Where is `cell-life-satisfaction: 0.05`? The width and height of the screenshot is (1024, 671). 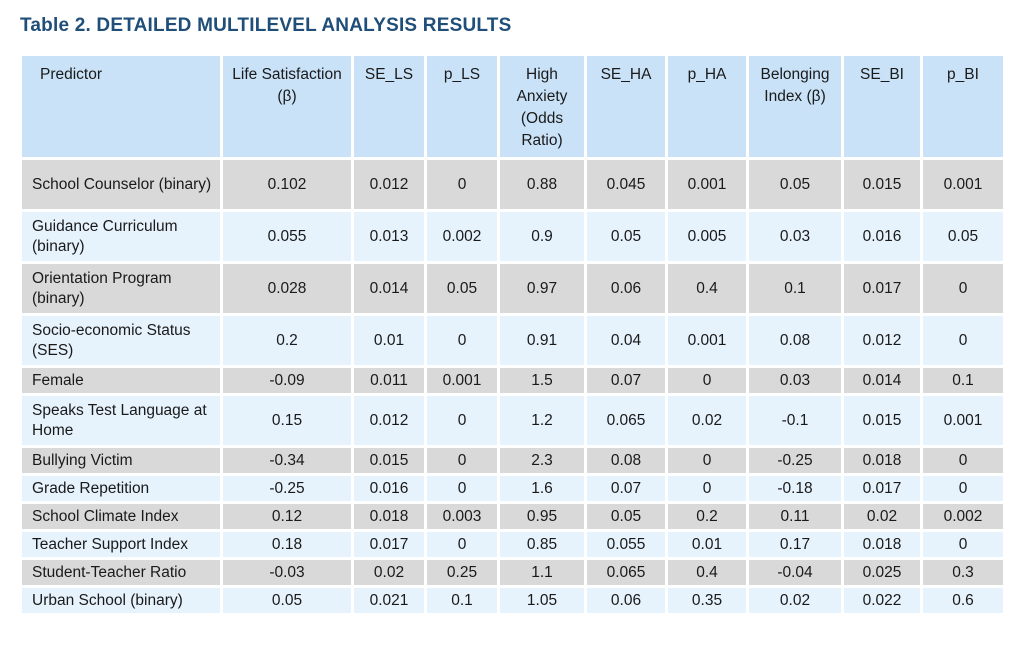 cell-life-satisfaction: 0.05 is located at coordinates (287, 600).